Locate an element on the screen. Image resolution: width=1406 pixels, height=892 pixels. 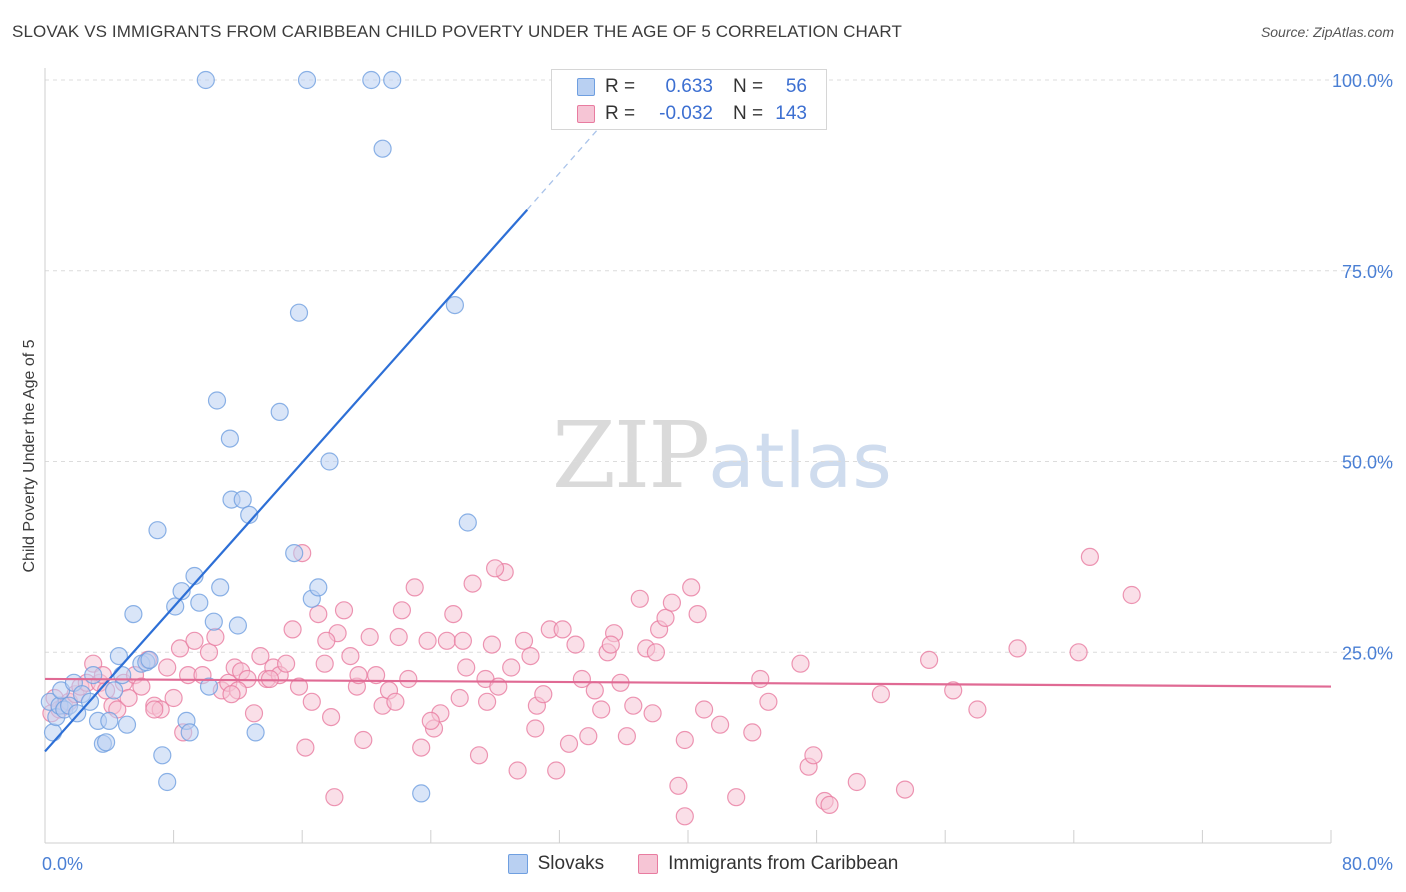
y-tick-label: 75.0% is located at coordinates (1367, 272).